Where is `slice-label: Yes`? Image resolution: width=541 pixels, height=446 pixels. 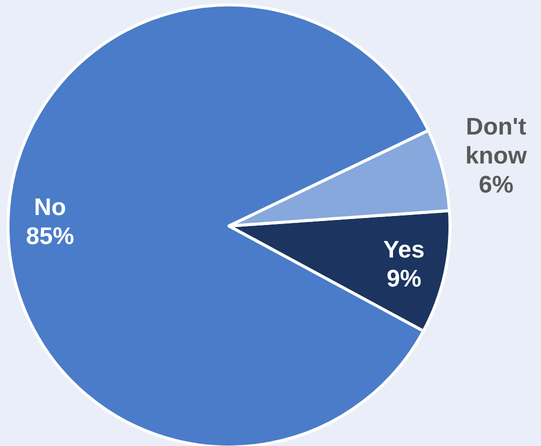 slice-label: Yes is located at coordinates (404, 250).